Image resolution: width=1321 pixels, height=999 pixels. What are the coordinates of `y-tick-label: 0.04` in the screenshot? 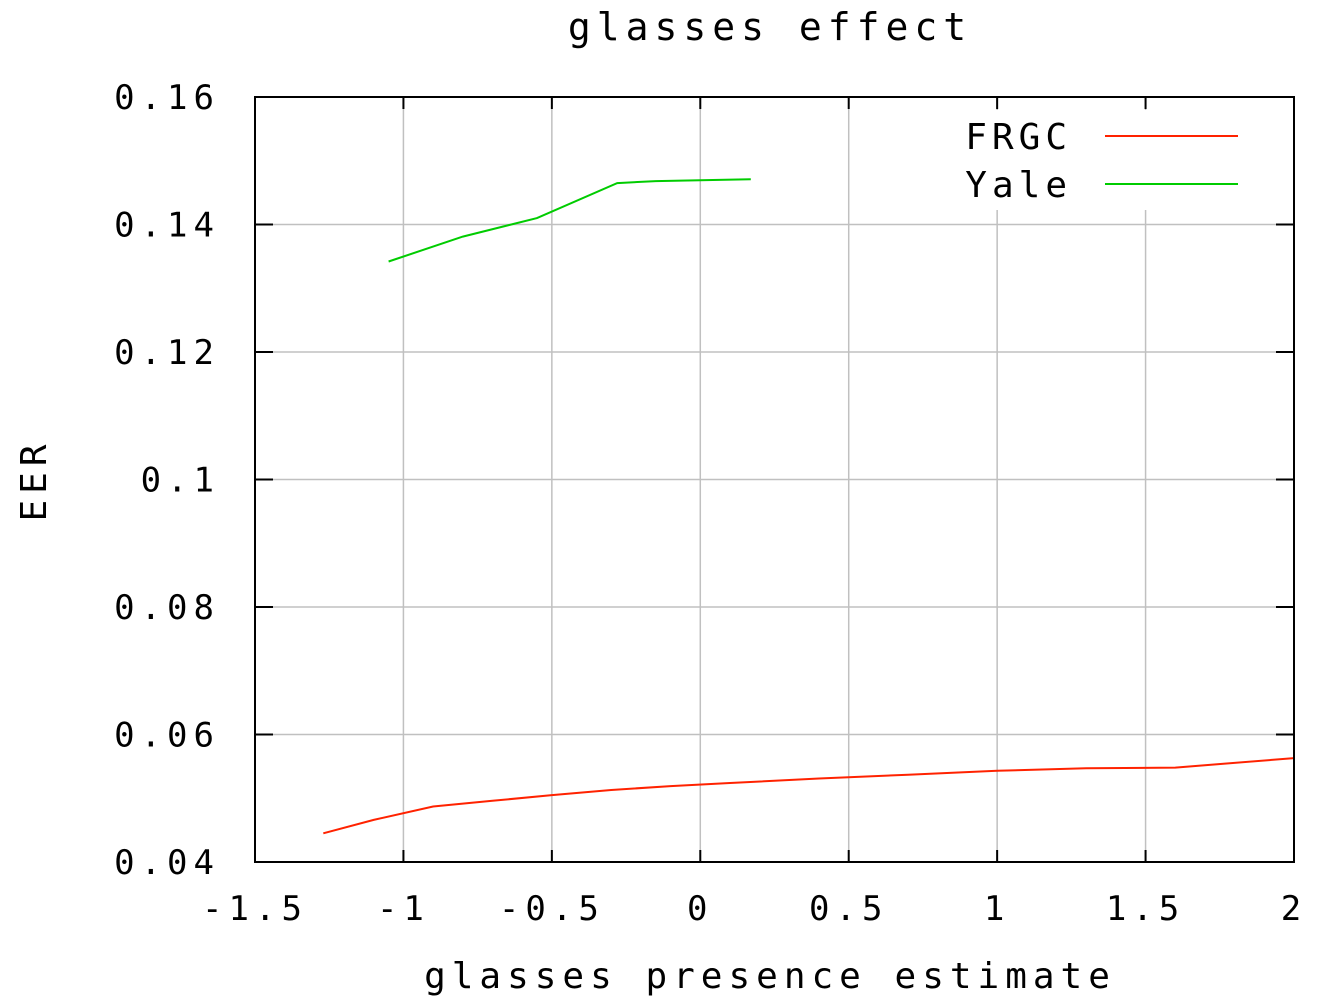 It's located at (167, 863).